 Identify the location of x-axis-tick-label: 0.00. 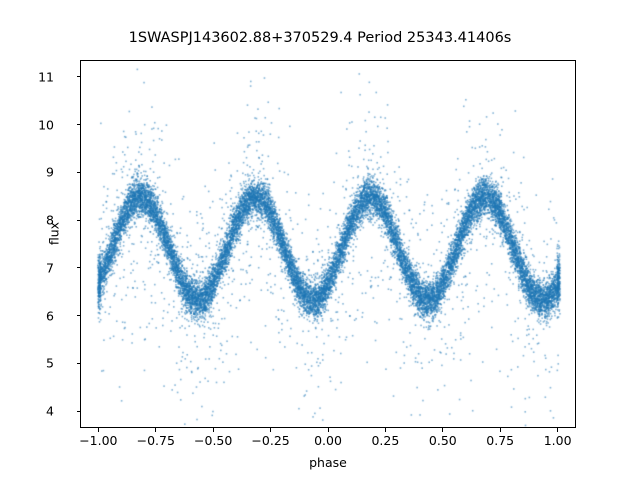
(328, 440).